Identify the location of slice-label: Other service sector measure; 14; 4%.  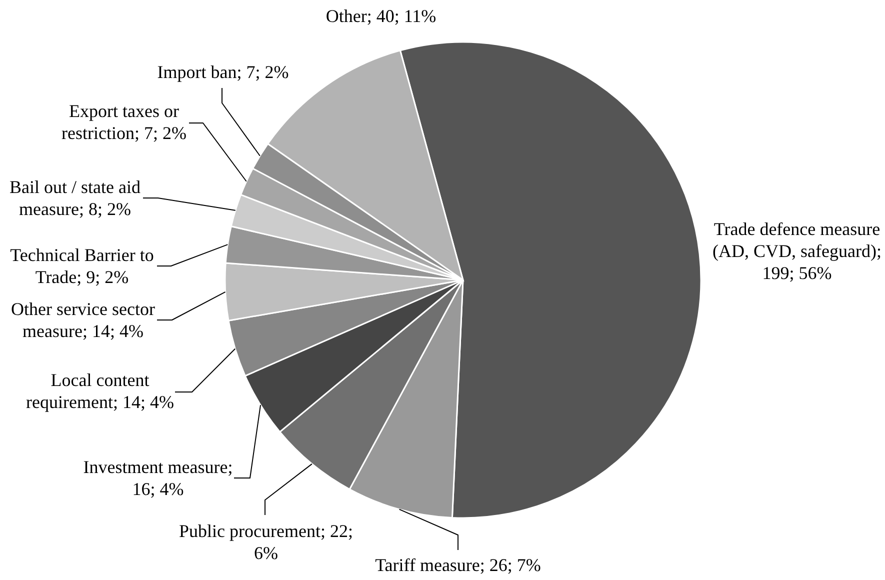
(83, 320).